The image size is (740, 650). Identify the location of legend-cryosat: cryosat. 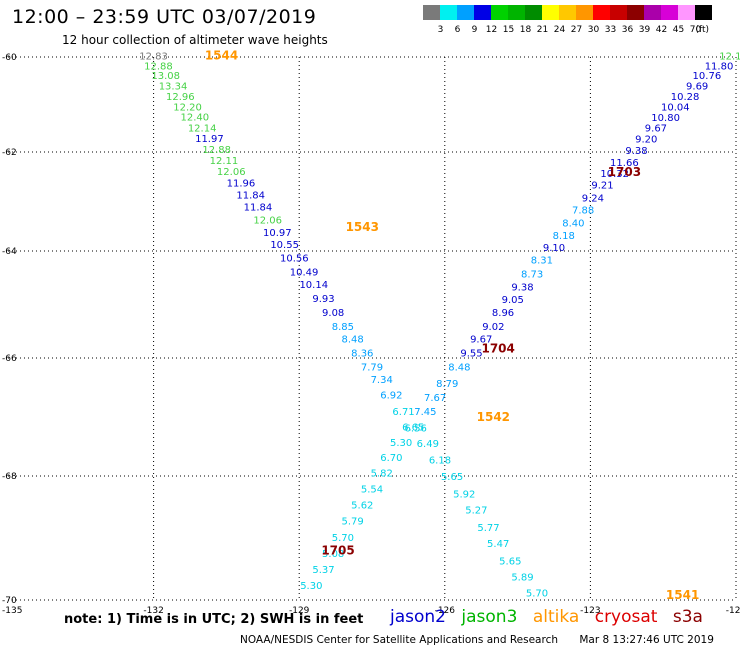
(626, 617).